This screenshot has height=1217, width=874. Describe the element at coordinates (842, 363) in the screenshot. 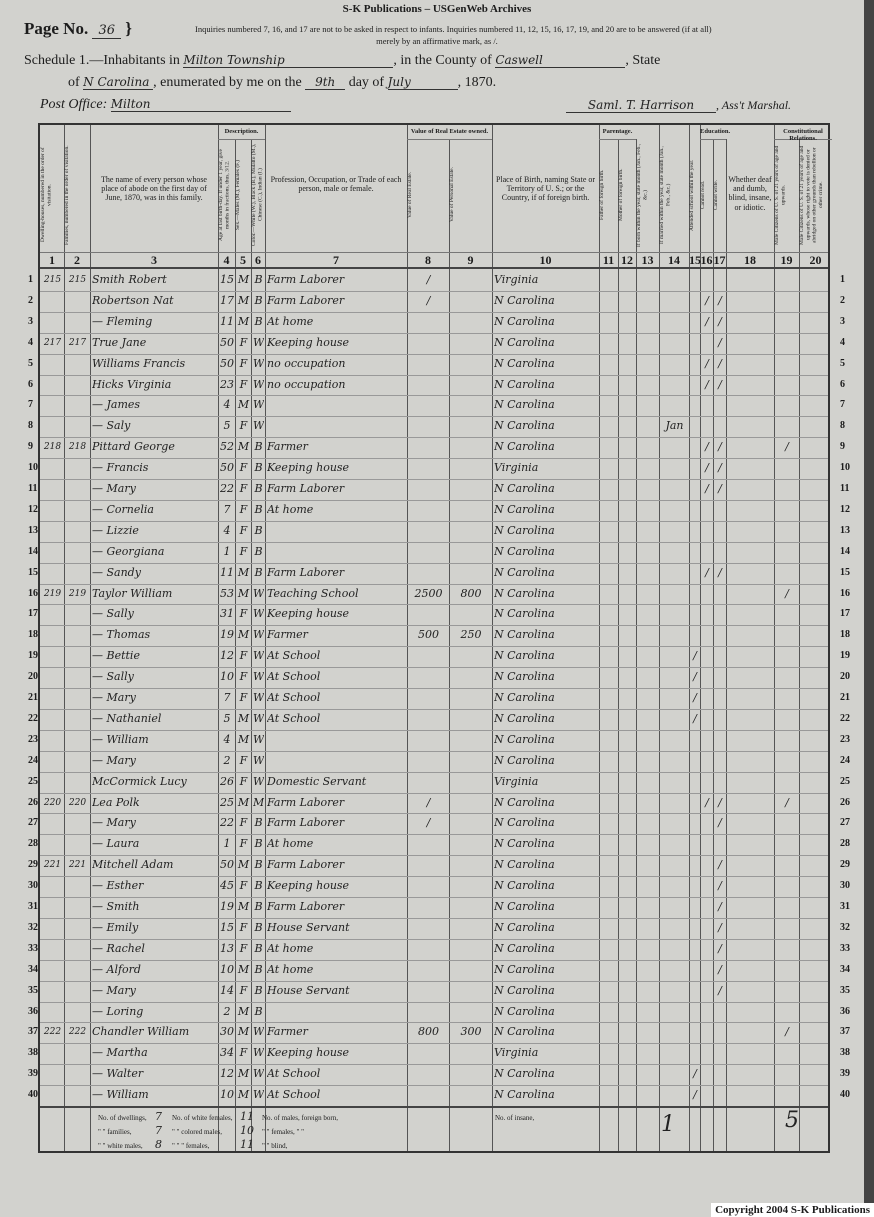

I see `row-number-right: 5` at that location.